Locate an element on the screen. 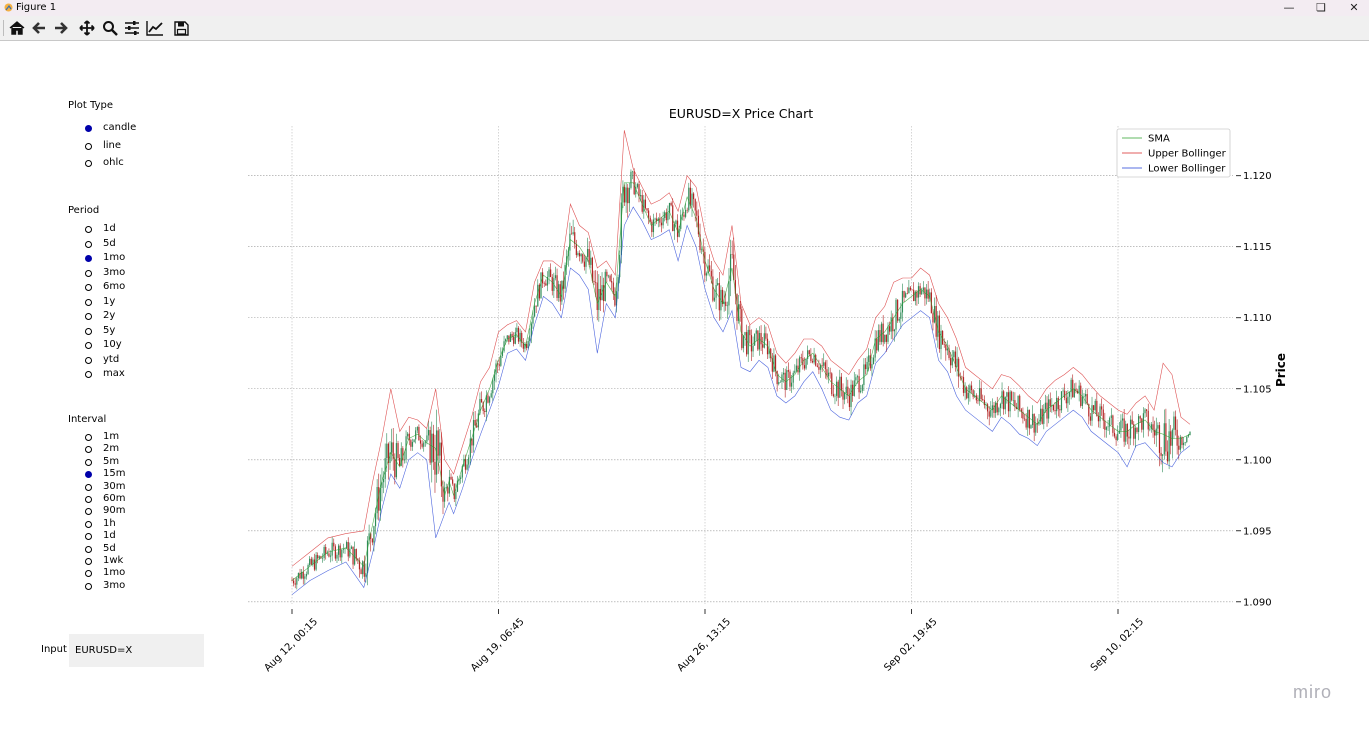 The width and height of the screenshot is (1369, 730). pan-button is located at coordinates (87, 28).